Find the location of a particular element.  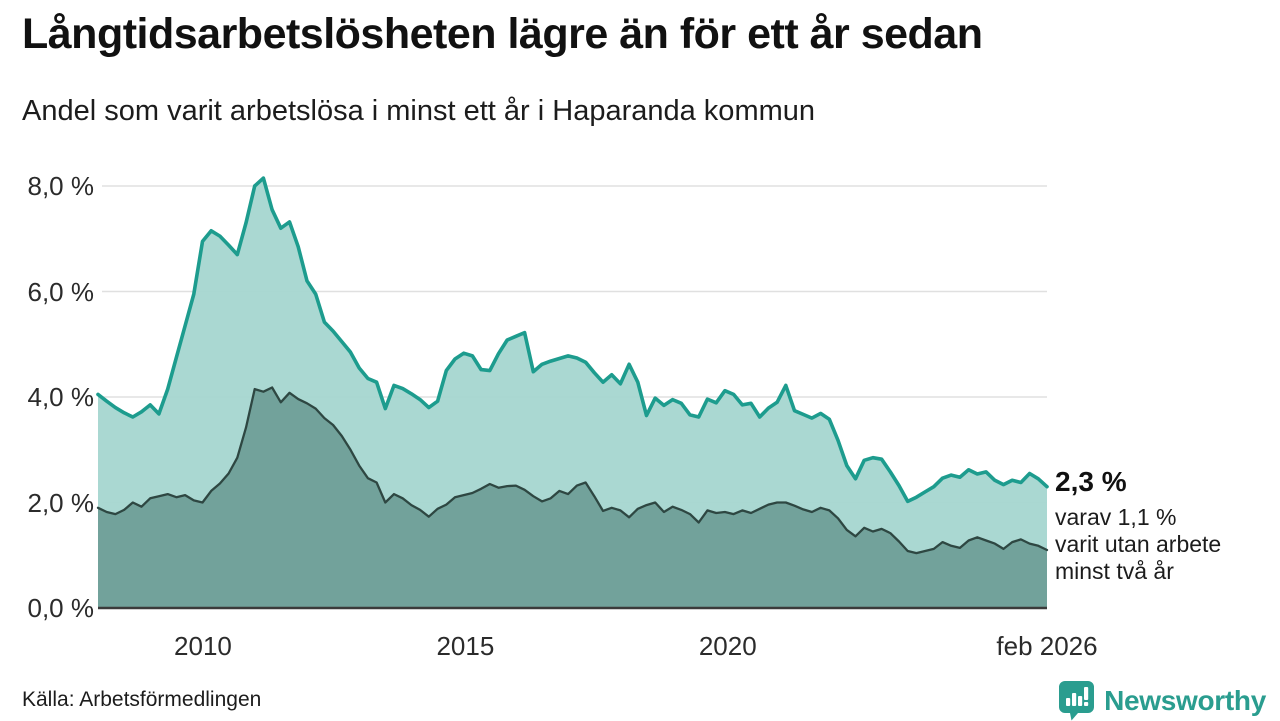

newsworthy-brand: Newsworthy is located at coordinates (1161, 700).